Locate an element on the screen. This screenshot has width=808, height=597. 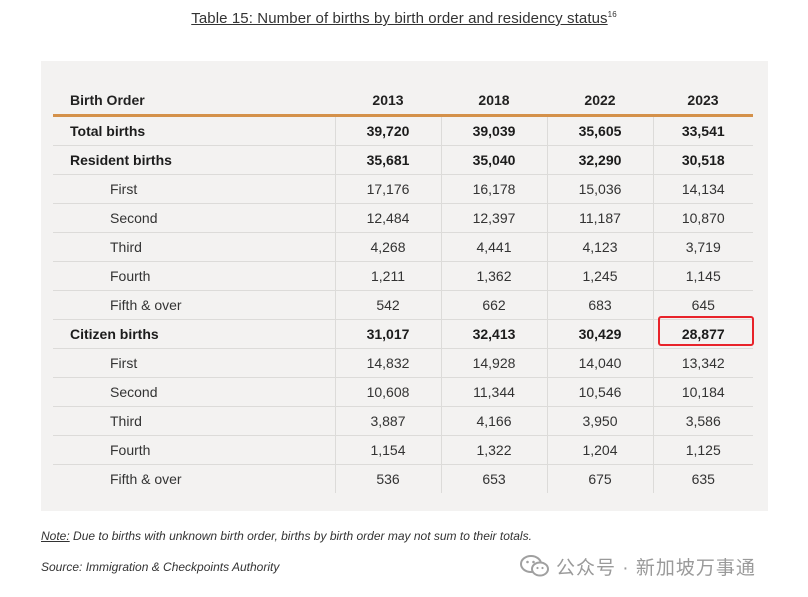
cell-2013: 1,211 is located at coordinates (387, 276).